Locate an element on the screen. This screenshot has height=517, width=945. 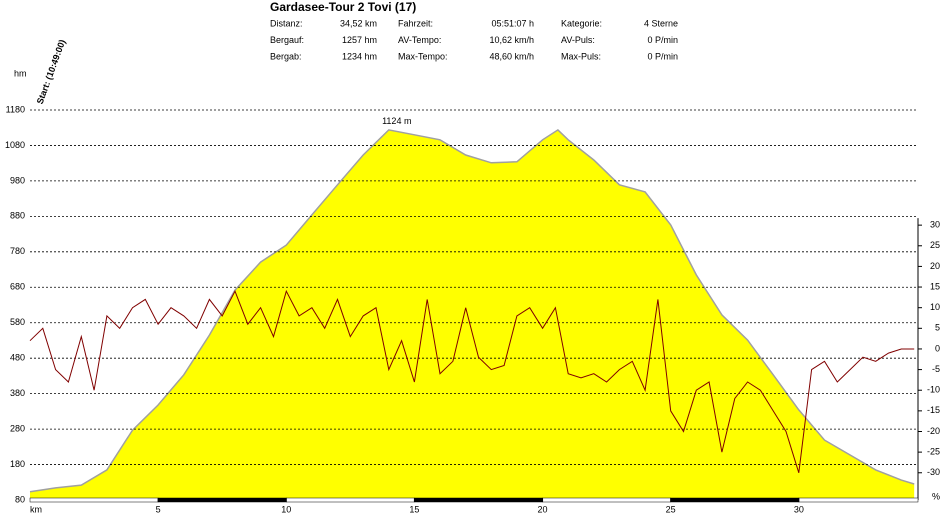
stat-label: Bergab: is located at coordinates (286, 56).